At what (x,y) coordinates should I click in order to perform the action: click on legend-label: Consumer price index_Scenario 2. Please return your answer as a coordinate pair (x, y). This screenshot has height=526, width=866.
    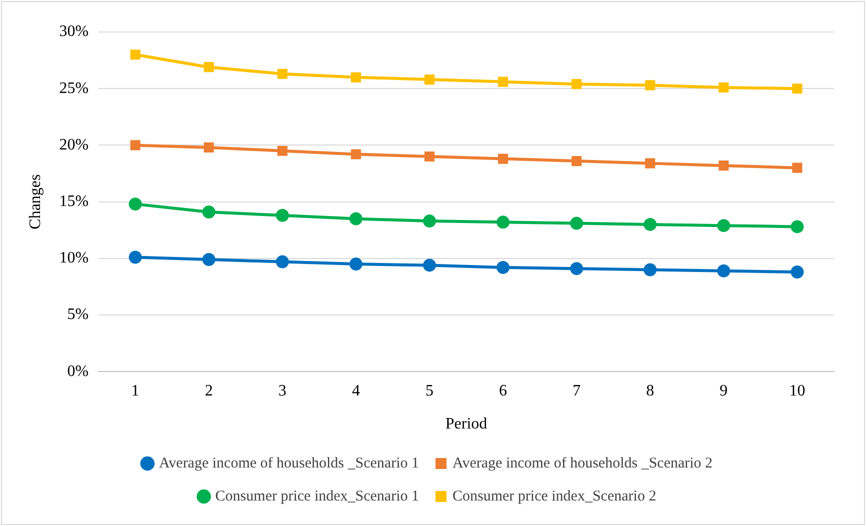
    Looking at the image, I should click on (554, 496).